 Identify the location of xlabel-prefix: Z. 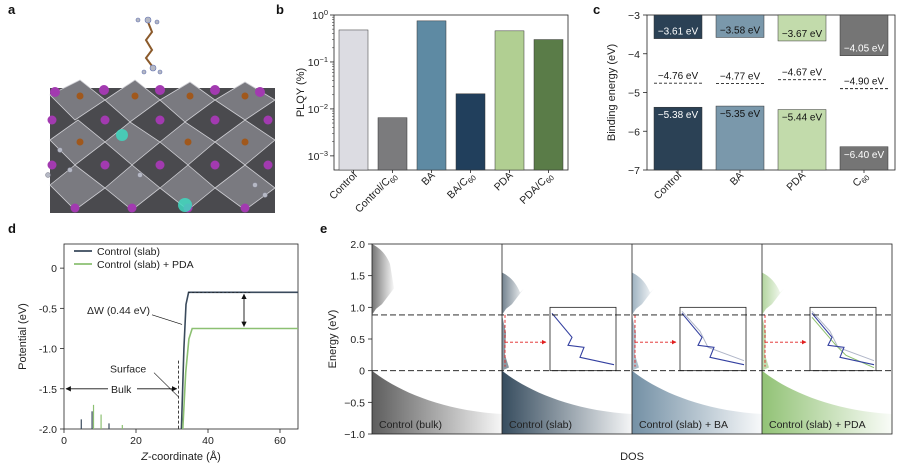
(144, 457).